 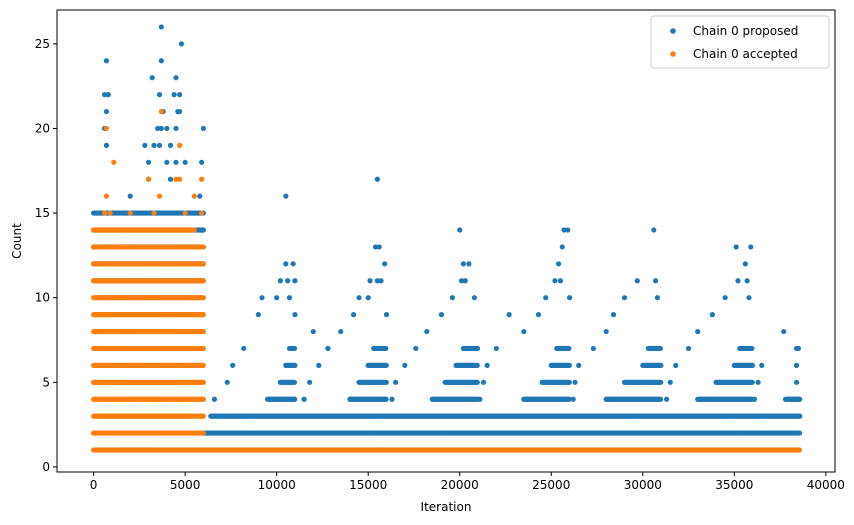 What do you see at coordinates (94, 485) in the screenshot?
I see `x-tick-label: 0` at bounding box center [94, 485].